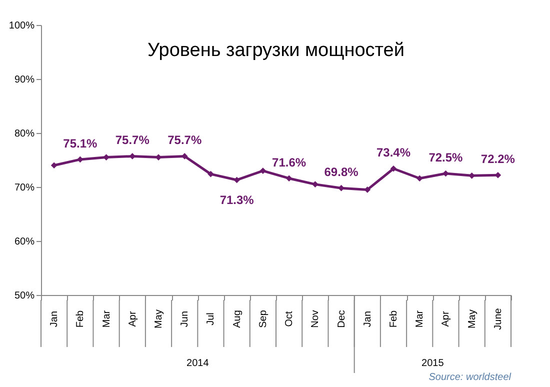 The width and height of the screenshot is (550, 387). What do you see at coordinates (393, 153) in the screenshot?
I see `data-label: 73.4%` at bounding box center [393, 153].